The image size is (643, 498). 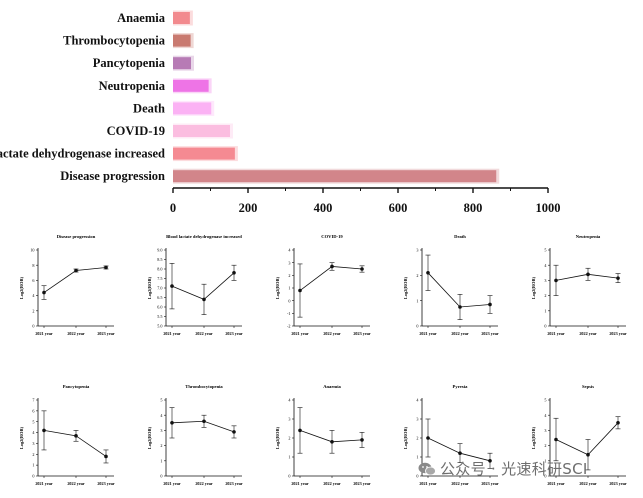 I want to click on bar-blood-lactate-dehydrogenase-increased, so click(x=204, y=153).